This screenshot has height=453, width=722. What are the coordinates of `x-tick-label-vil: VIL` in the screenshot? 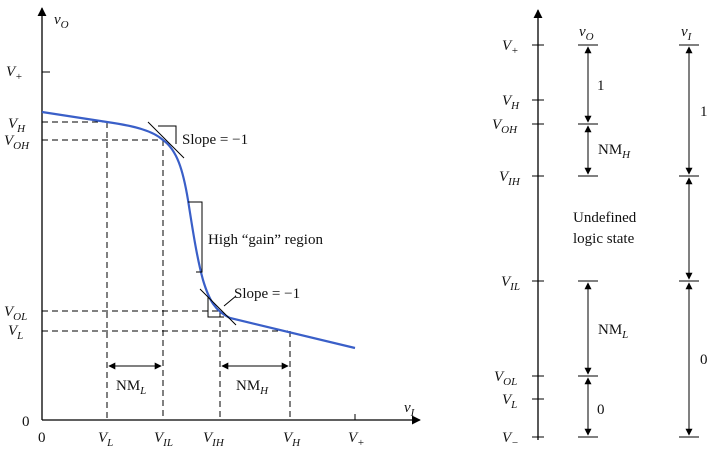 It's located at (163, 439).